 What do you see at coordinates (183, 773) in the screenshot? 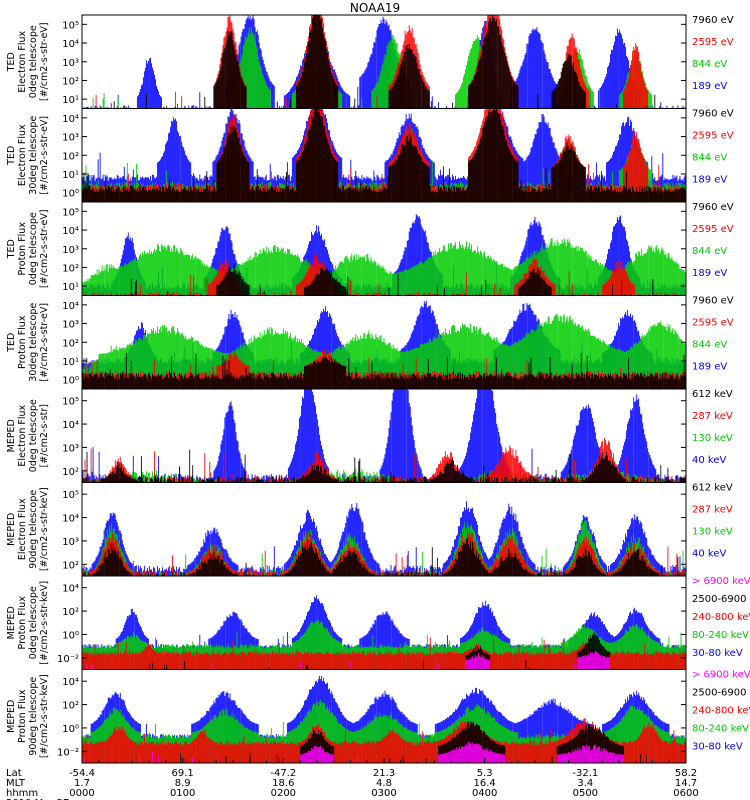
I see `footer-value: 69.1` at bounding box center [183, 773].